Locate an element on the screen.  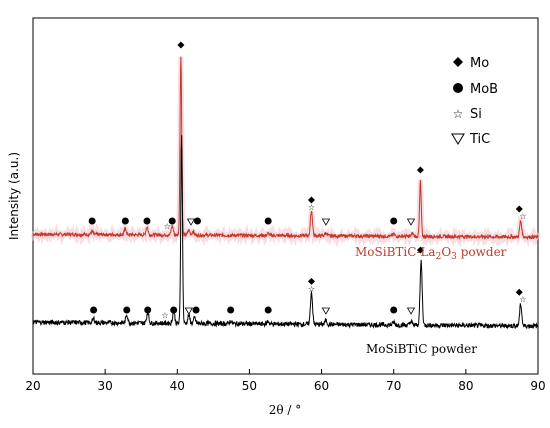
series-label-mosibtic: MoSiBTiC powder is located at coordinates (421, 349).